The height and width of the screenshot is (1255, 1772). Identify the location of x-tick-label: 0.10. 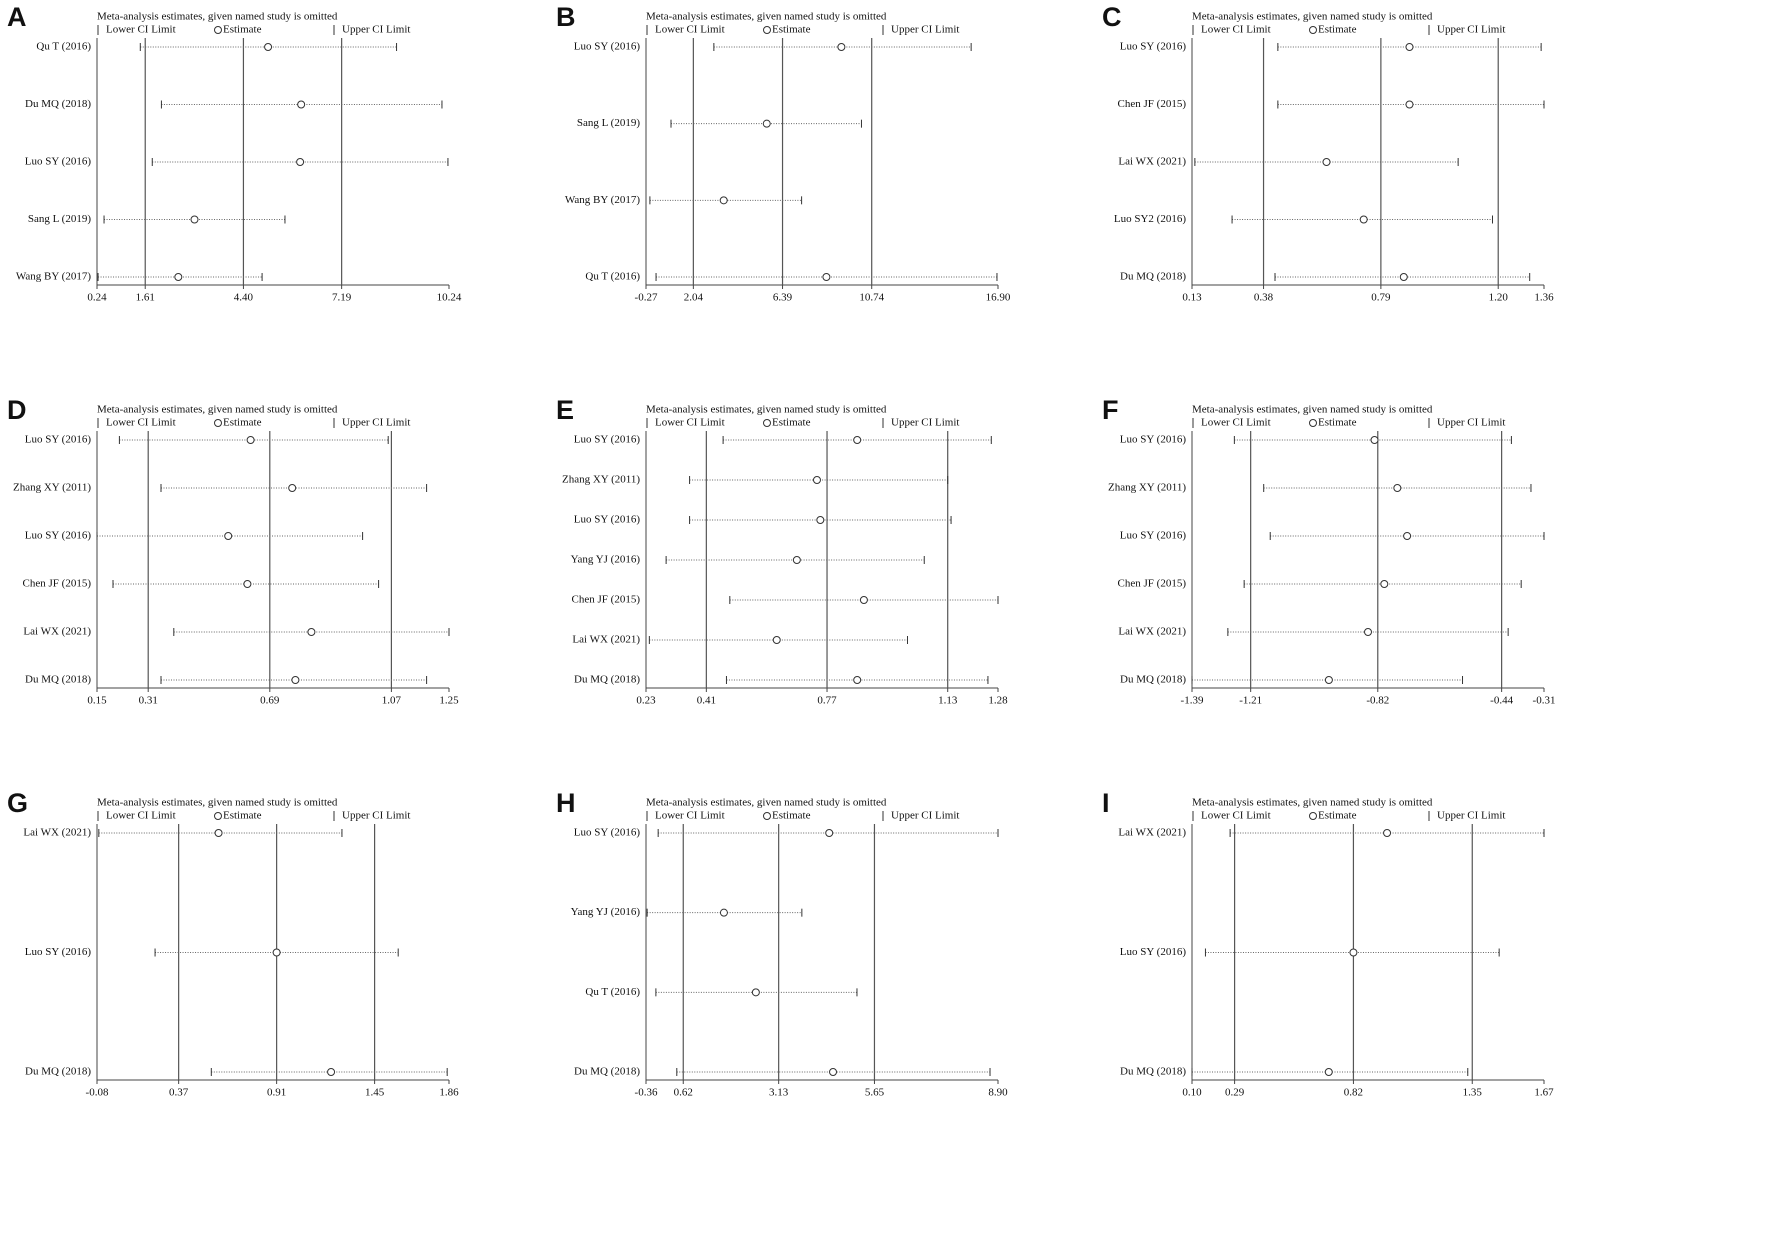
(1192, 1093).